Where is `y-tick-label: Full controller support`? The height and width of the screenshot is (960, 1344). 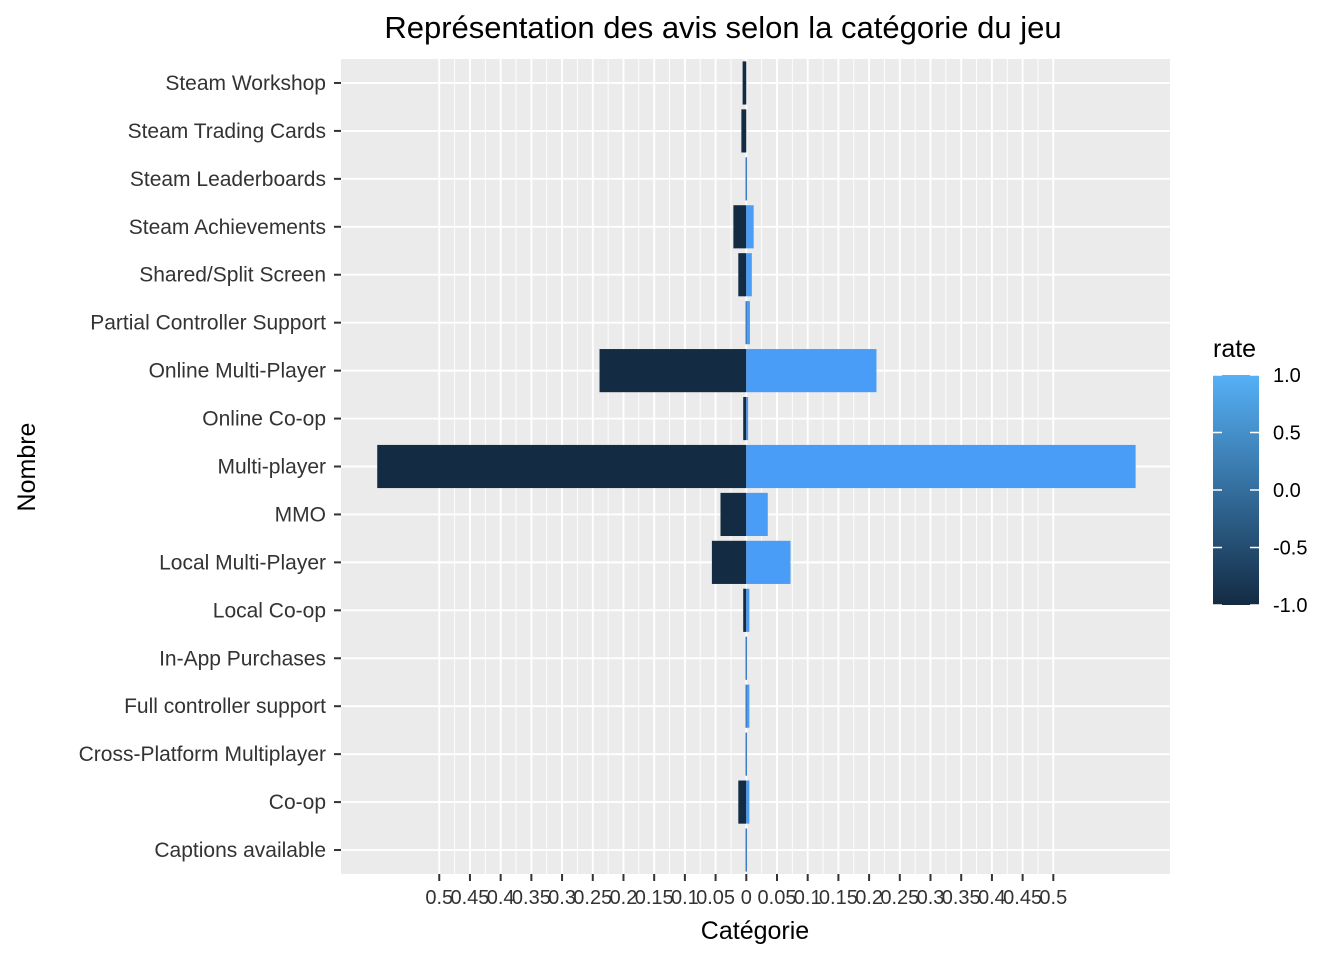
y-tick-label: Full controller support is located at coordinates (225, 706).